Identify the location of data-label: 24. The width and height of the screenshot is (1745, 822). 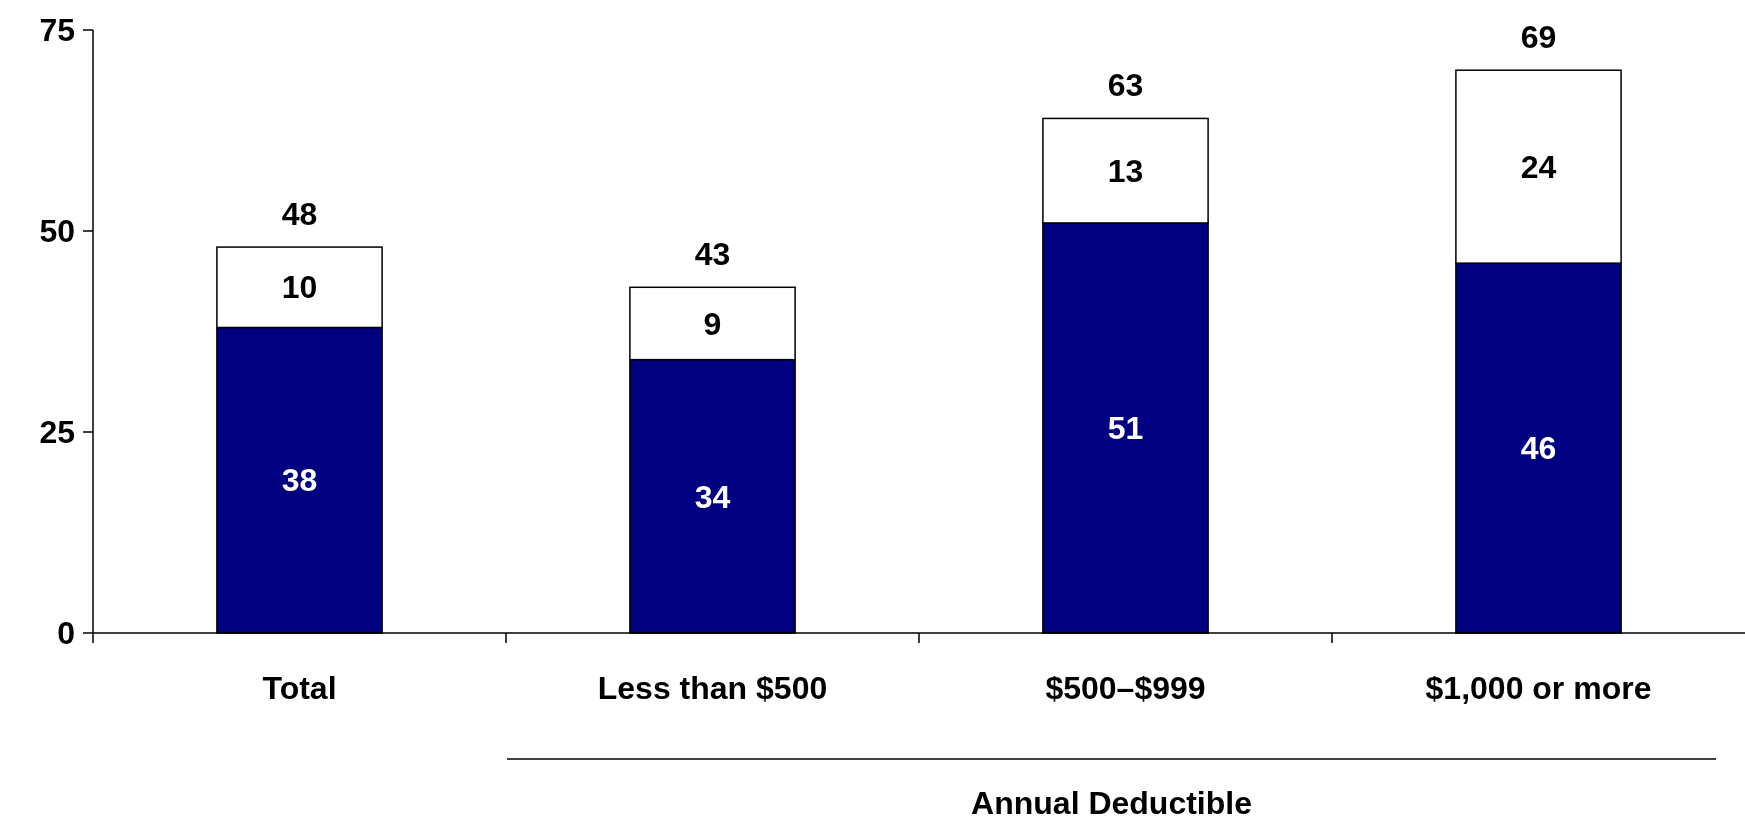
(1538, 166).